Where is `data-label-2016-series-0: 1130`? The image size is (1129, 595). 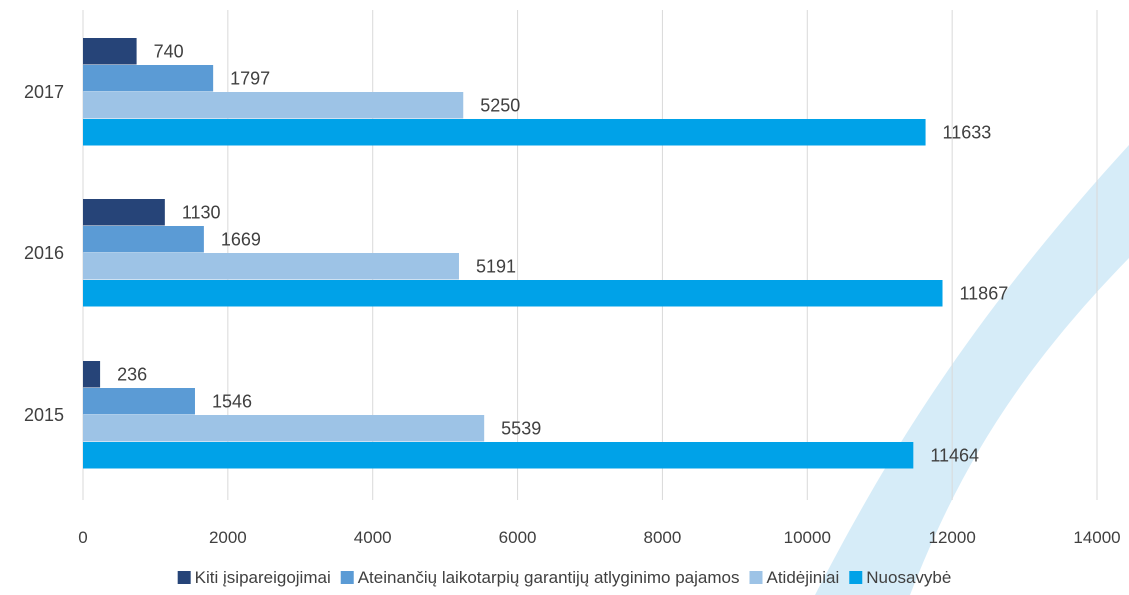
data-label-2016-series-0: 1130 is located at coordinates (201, 212).